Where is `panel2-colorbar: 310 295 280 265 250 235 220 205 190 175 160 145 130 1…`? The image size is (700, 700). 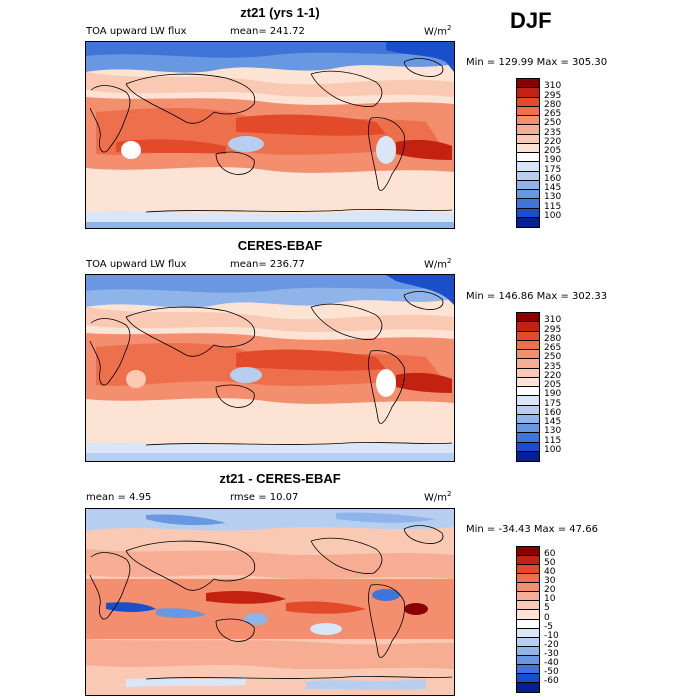 panel2-colorbar: 310 295 280 265 250 235 220 205 190 175 160 145 130 1… is located at coordinates (546, 387).